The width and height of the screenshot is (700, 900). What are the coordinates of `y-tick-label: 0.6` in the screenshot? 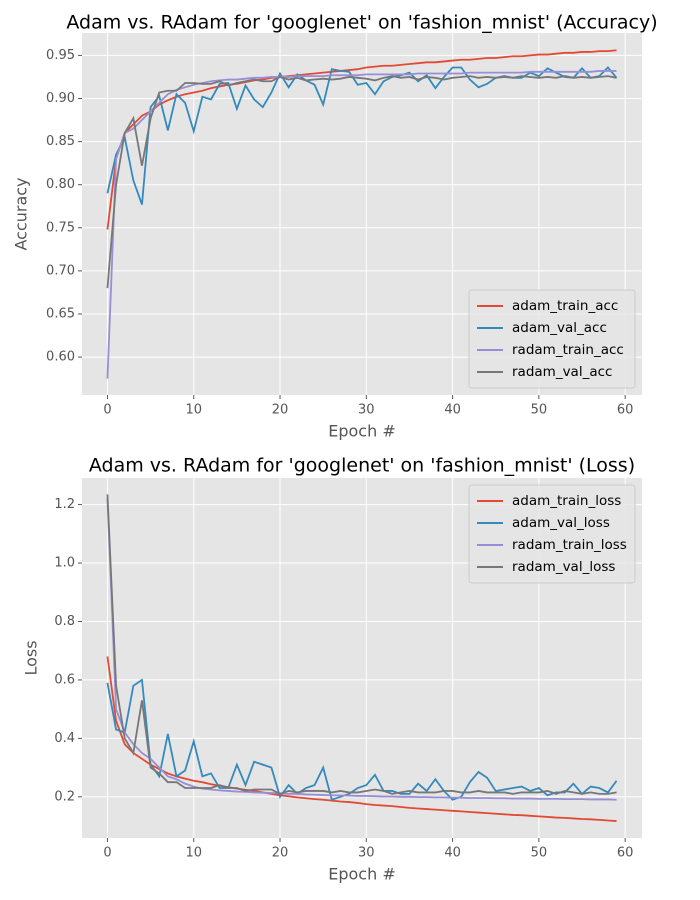 It's located at (64, 679).